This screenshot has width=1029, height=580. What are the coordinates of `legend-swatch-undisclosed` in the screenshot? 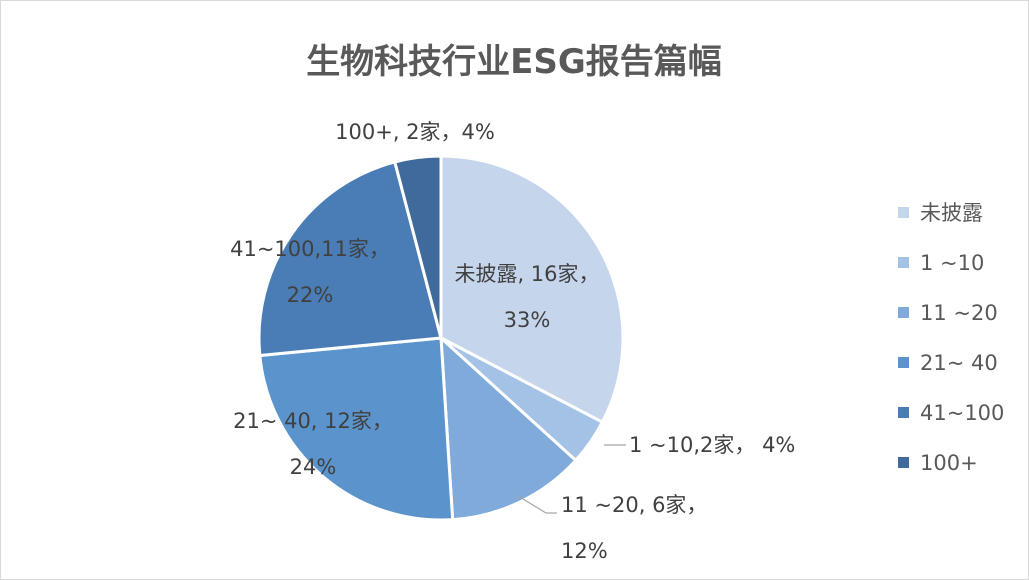 It's located at (903, 212).